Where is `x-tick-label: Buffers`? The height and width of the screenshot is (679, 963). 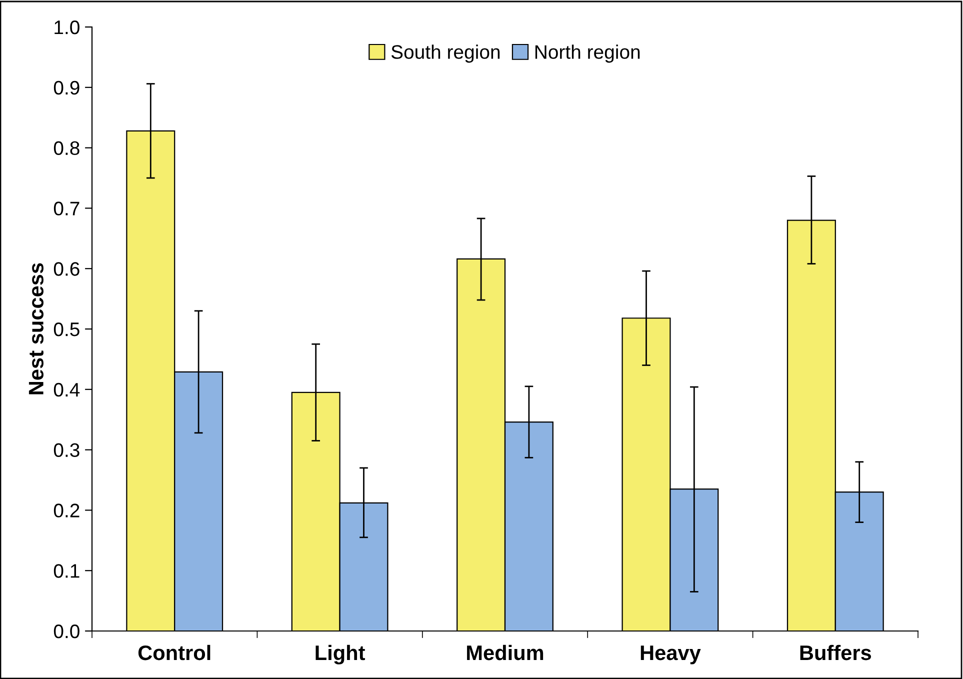 x-tick-label: Buffers is located at coordinates (836, 652).